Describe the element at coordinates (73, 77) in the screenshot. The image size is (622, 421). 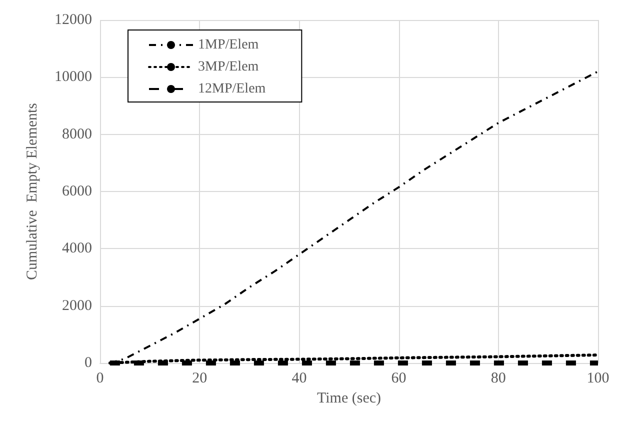
I see `y-tick-label: 10000` at that location.